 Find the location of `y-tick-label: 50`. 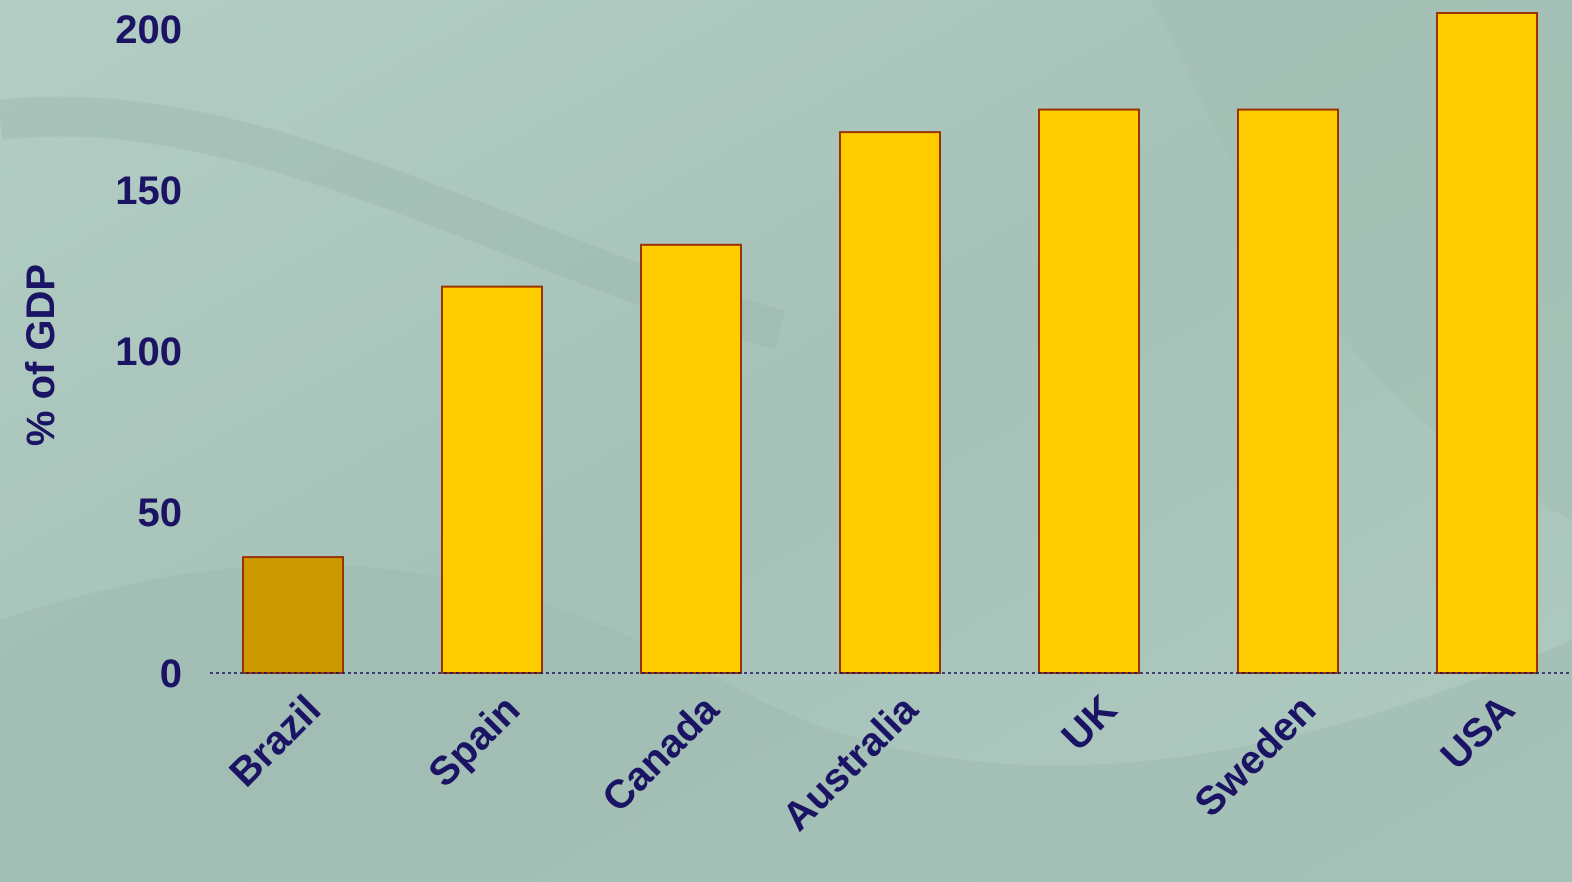

y-tick-label: 50 is located at coordinates (160, 513).